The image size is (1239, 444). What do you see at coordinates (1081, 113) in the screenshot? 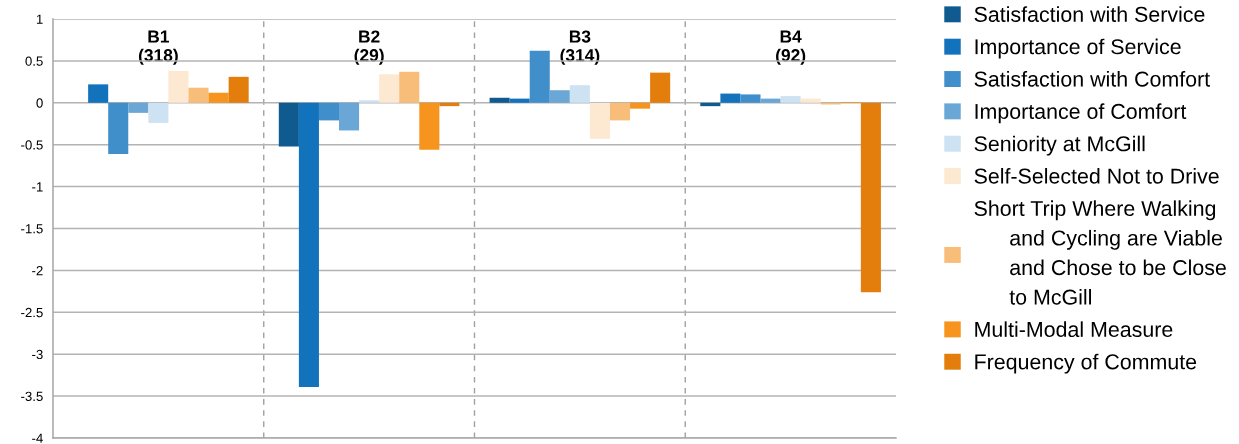
I see `legend-label: Importance of Comfort` at bounding box center [1081, 113].